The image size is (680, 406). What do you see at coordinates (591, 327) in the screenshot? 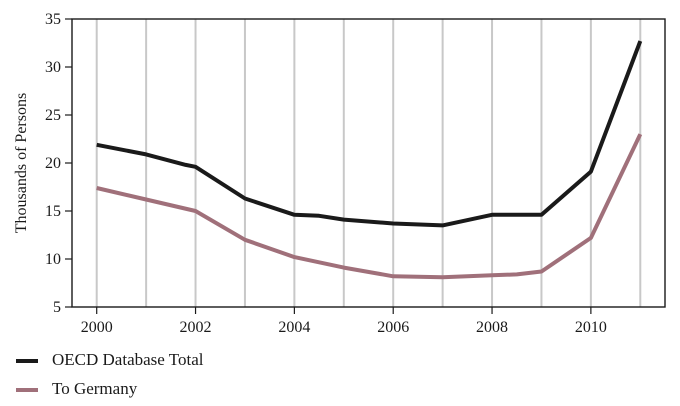
I see `x-tick-label-2010: 2010` at bounding box center [591, 327].